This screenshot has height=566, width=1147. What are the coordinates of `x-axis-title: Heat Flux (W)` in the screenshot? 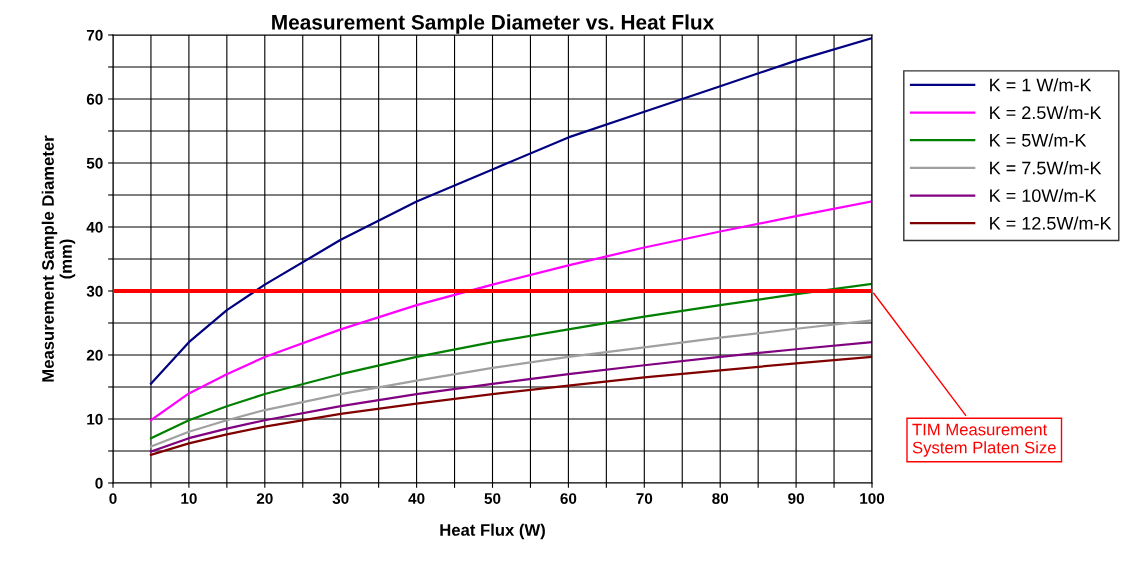 It's located at (492, 531).